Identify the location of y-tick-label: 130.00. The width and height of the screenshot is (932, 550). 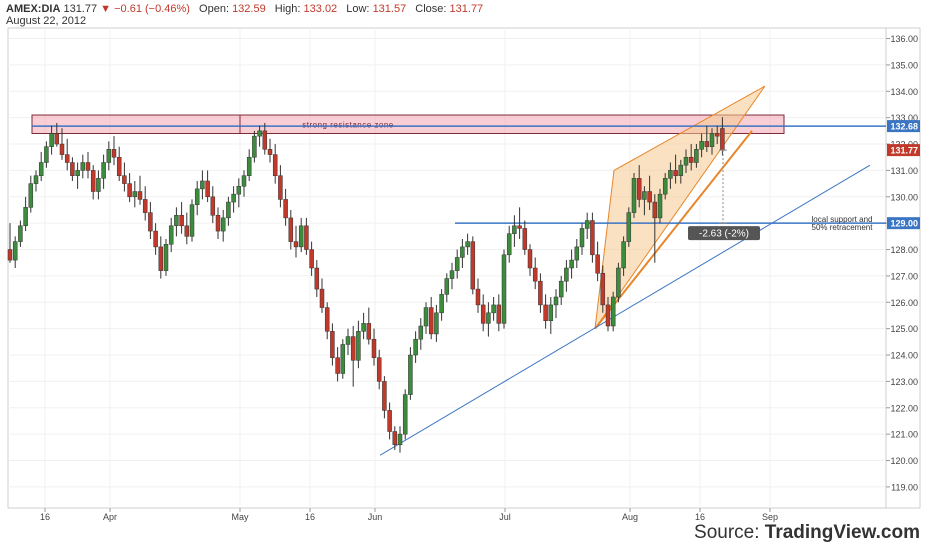
(904, 197).